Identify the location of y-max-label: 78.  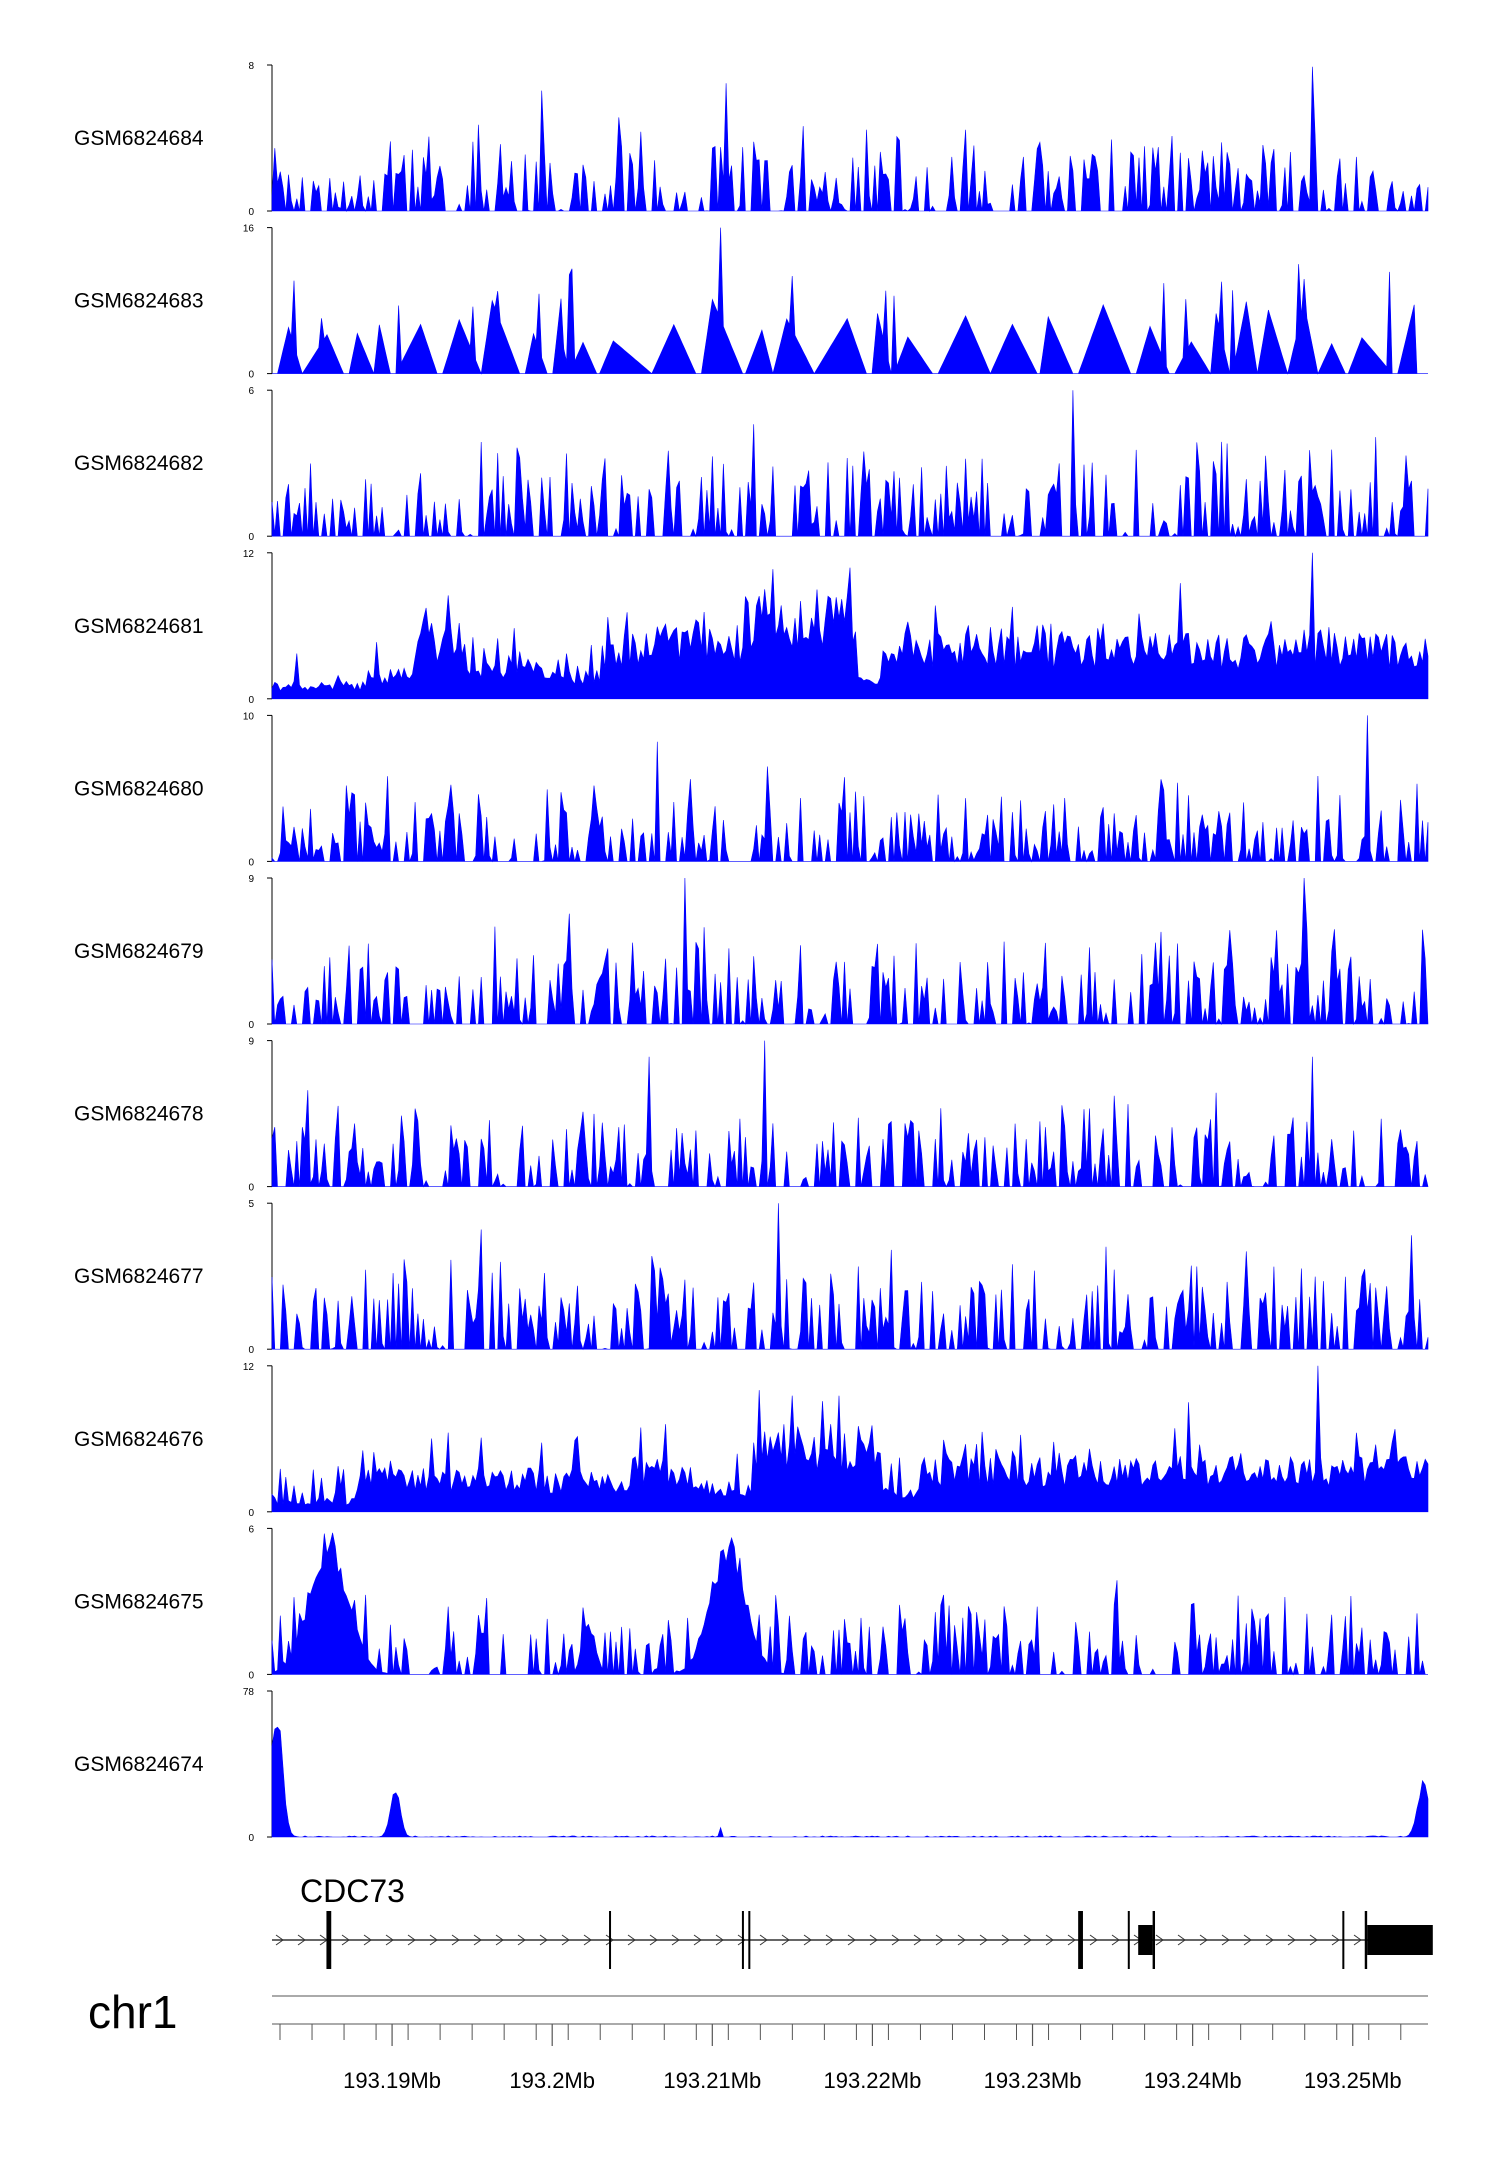
(249, 1692).